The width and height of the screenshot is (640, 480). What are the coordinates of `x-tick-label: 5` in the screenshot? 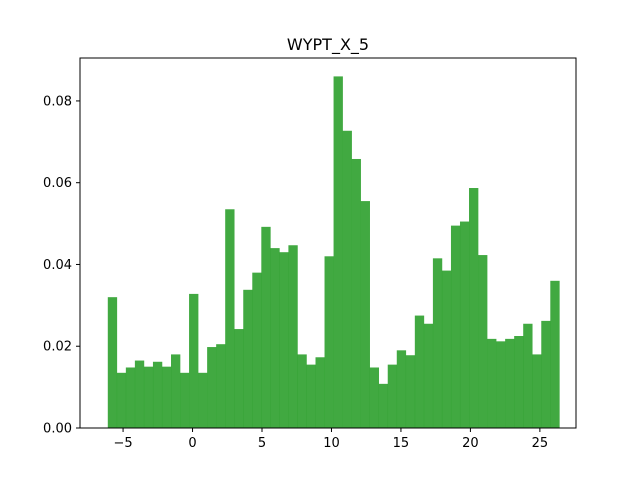 It's located at (262, 443).